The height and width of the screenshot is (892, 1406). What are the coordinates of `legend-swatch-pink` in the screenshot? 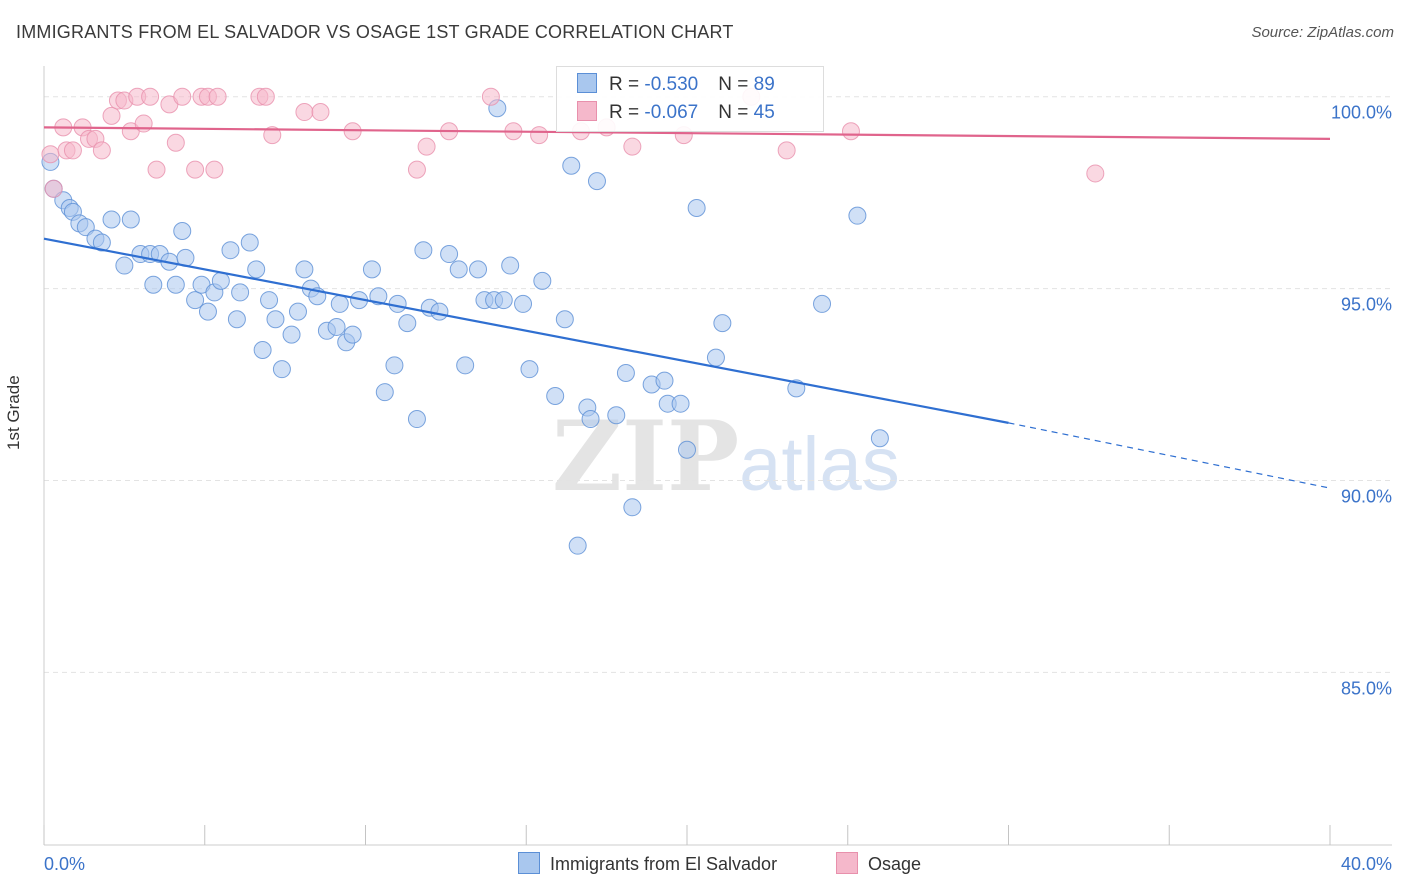 It's located at (847, 863).